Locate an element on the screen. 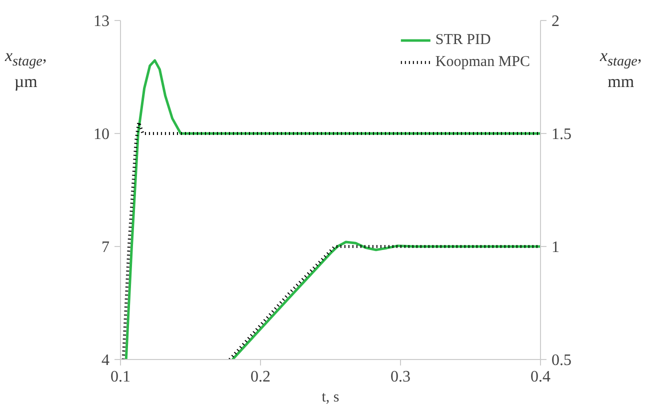 The image size is (659, 412). y-tick-label: 13 is located at coordinates (102, 21).